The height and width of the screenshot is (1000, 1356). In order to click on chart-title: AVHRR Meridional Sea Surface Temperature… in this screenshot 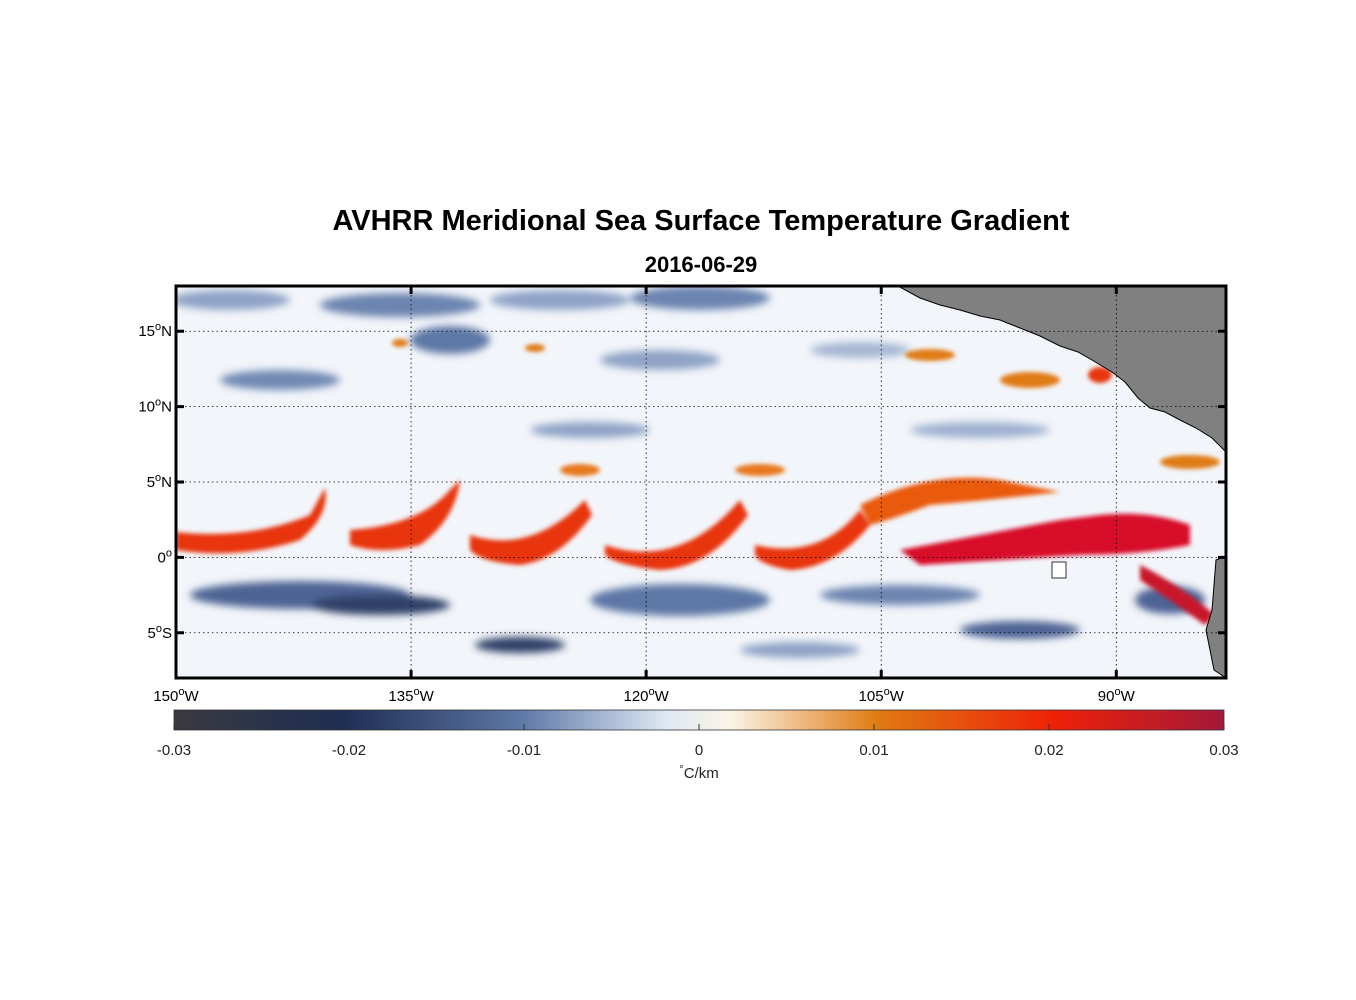, I will do `click(701, 221)`.